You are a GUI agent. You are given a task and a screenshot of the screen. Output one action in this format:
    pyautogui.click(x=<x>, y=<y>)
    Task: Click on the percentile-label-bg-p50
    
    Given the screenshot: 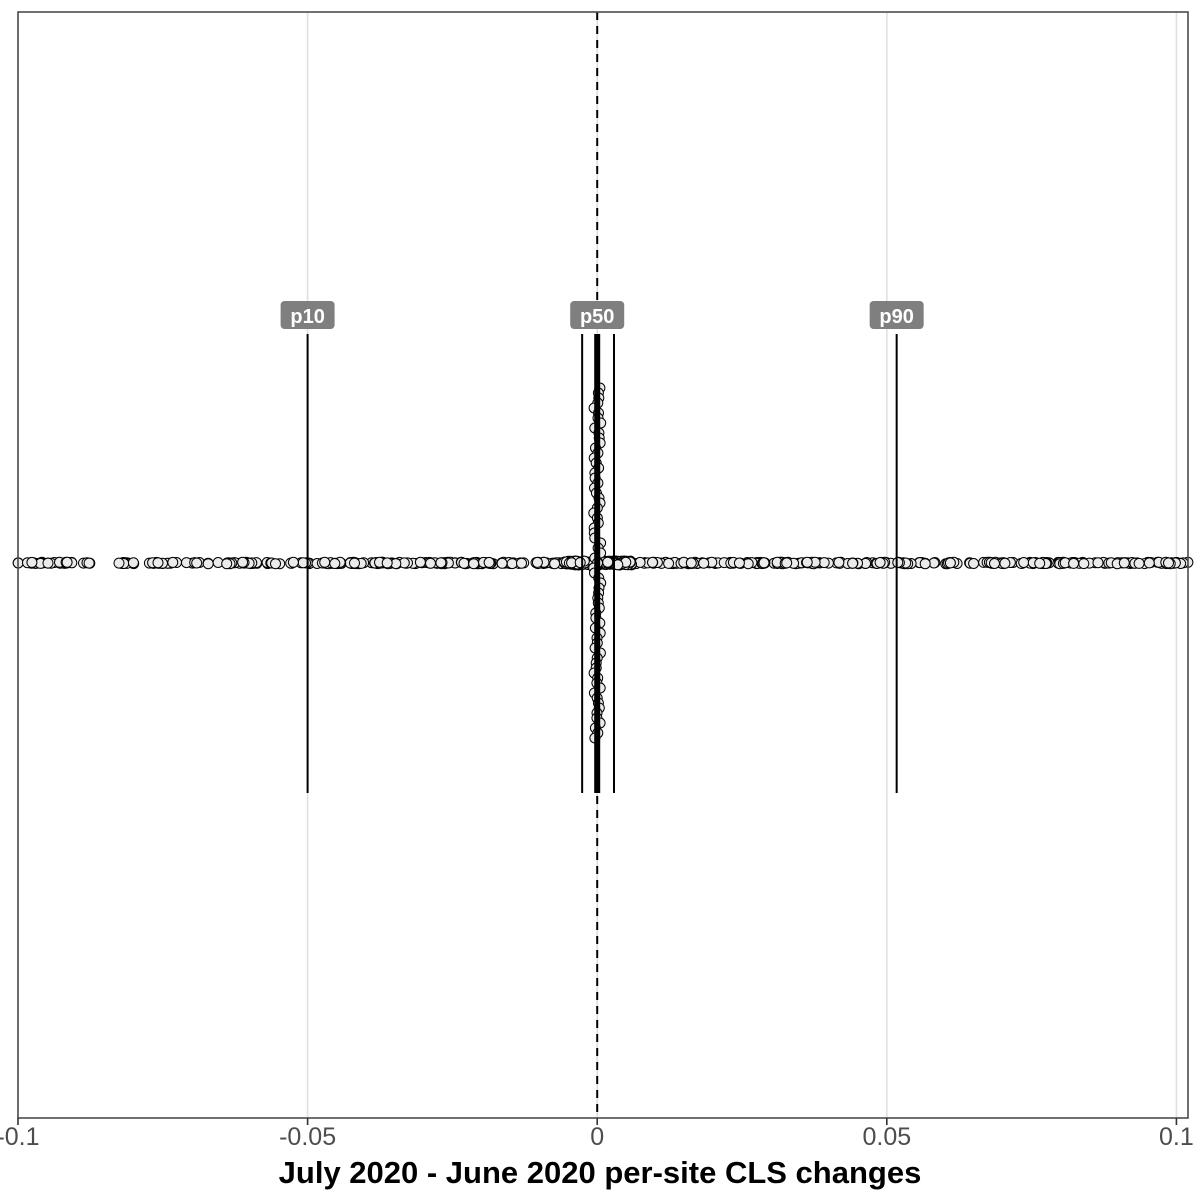 What is the action you would take?
    pyautogui.click(x=597, y=315)
    